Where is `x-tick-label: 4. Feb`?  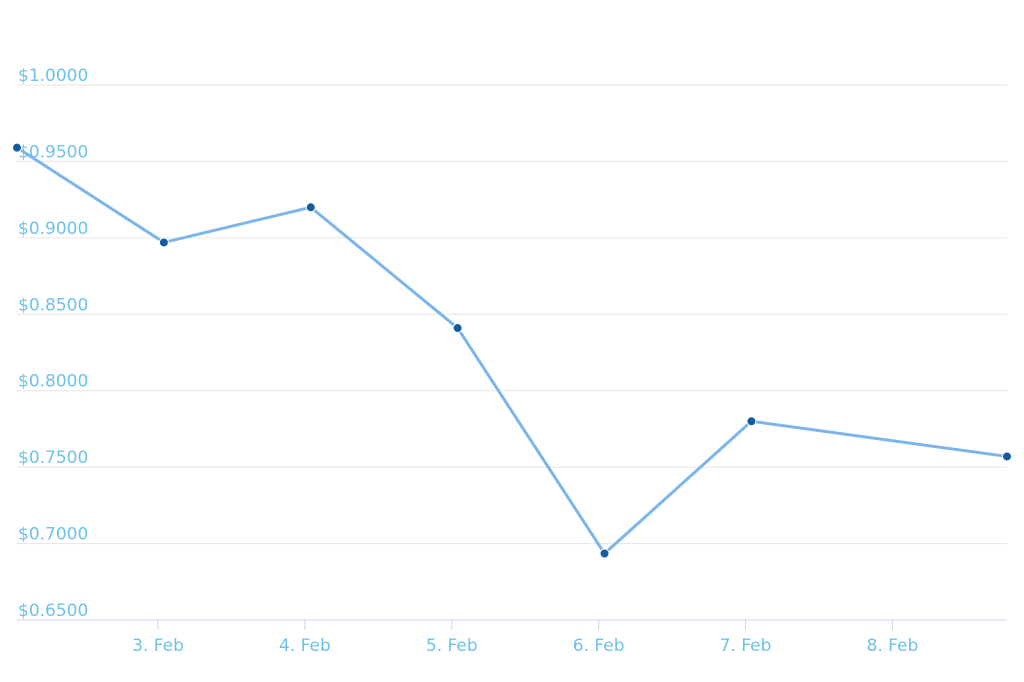 x-tick-label: 4. Feb is located at coordinates (305, 646).